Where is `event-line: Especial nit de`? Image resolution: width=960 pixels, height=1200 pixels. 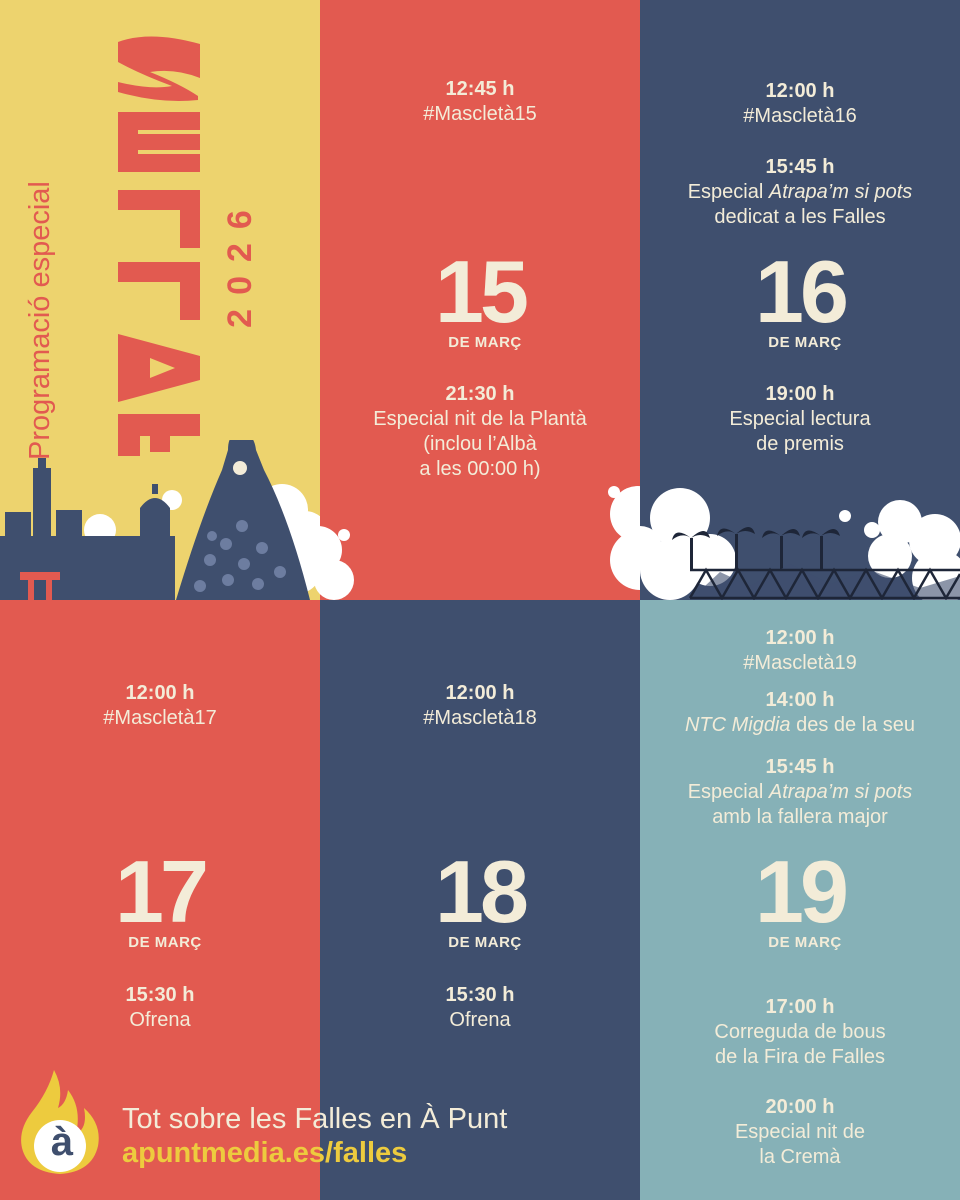 event-line: Especial nit de is located at coordinates (800, 1132).